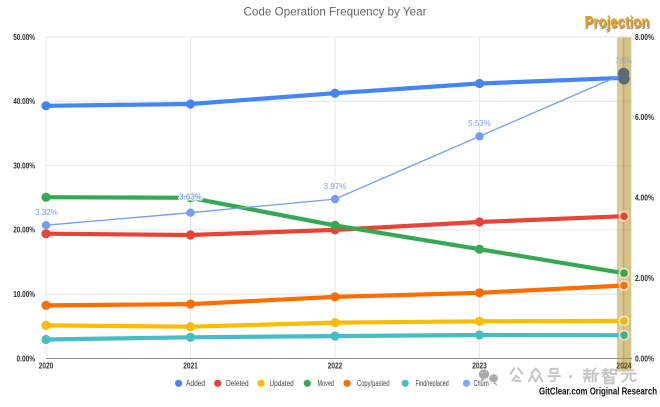 The image size is (660, 407). I want to click on svg-text: 2024, so click(623, 366).